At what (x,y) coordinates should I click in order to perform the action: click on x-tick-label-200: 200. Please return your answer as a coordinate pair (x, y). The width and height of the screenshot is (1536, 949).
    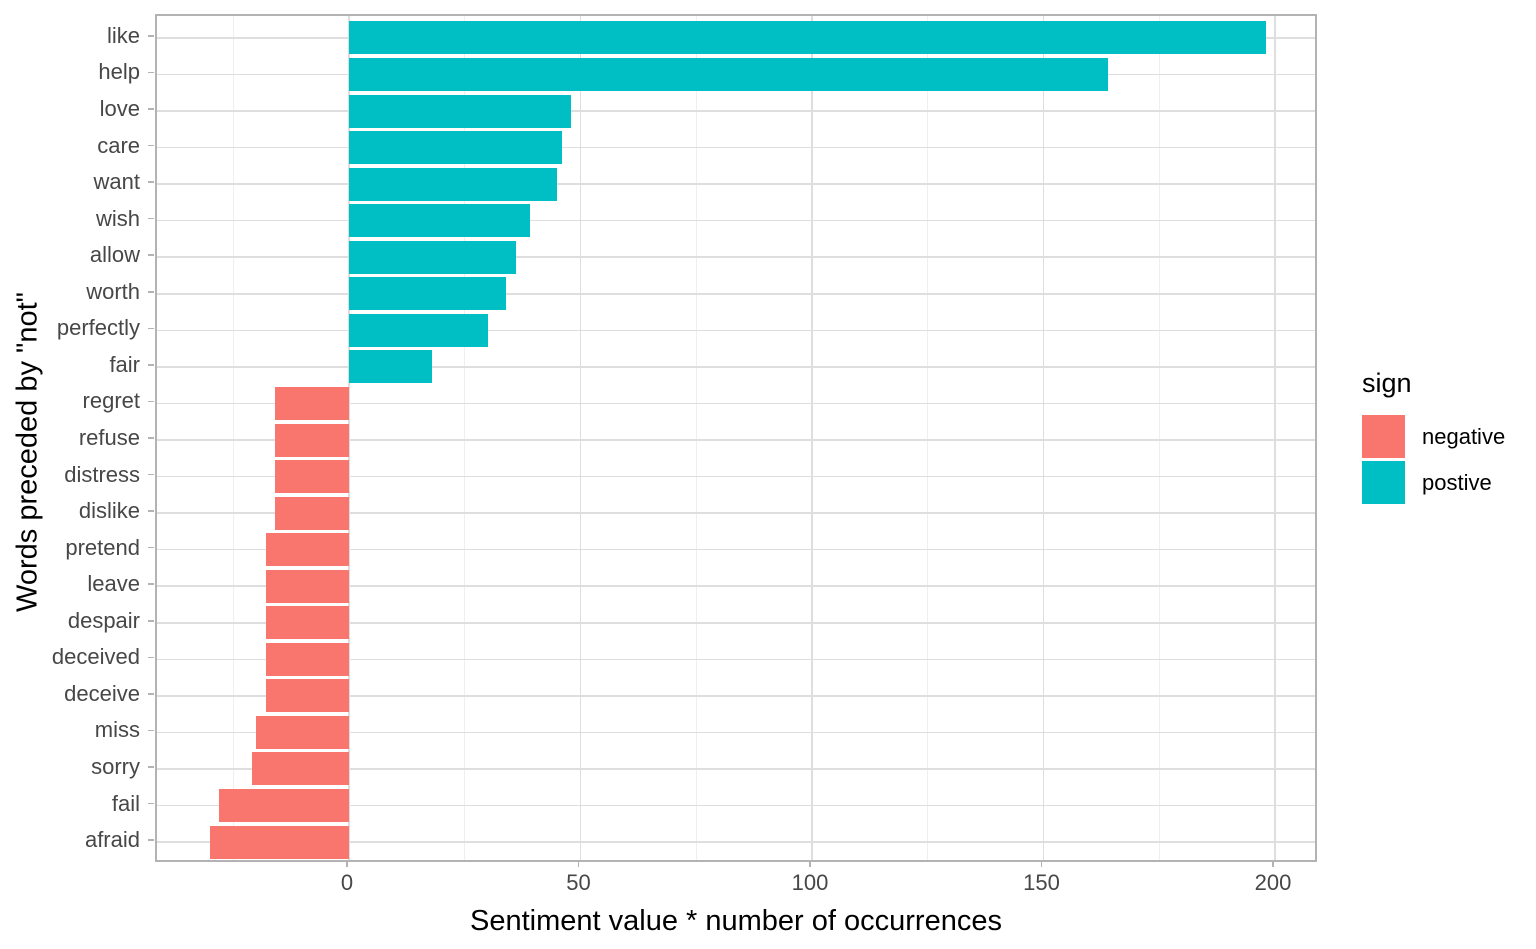
    Looking at the image, I should click on (1273, 882).